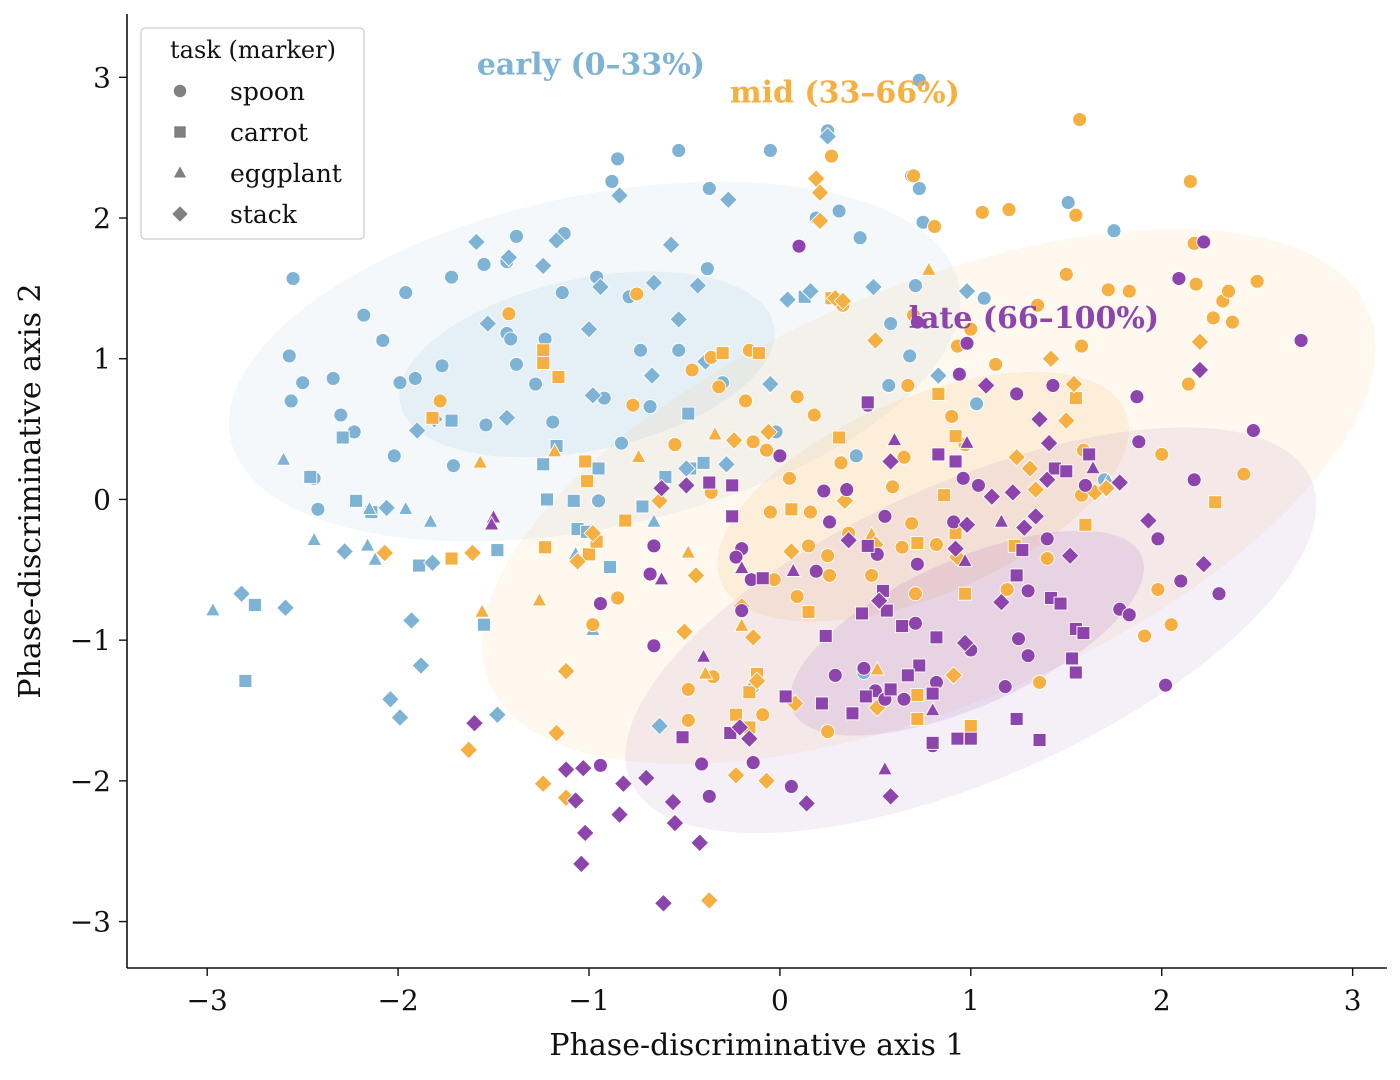  Describe the element at coordinates (1353, 1000) in the screenshot. I see `x-tick-label-6: 3` at that location.